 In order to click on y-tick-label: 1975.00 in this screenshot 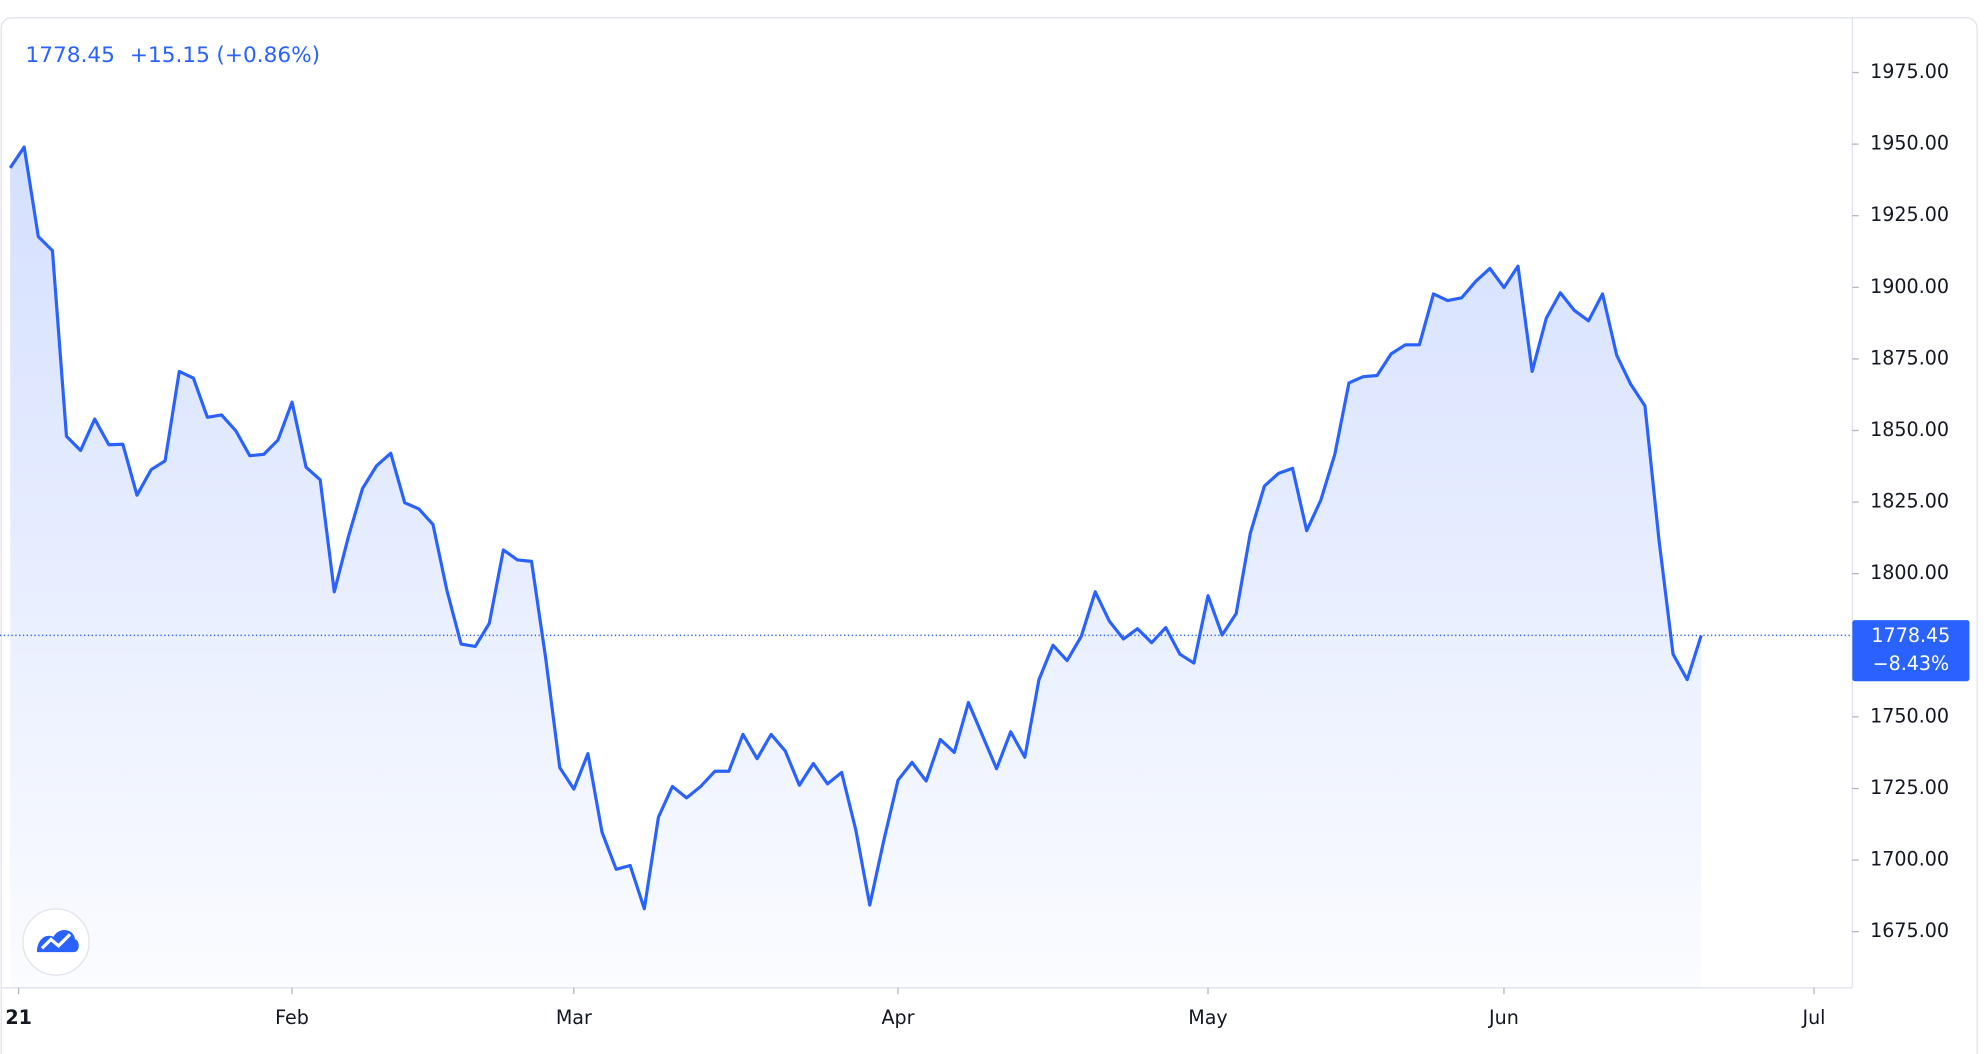, I will do `click(1909, 71)`.